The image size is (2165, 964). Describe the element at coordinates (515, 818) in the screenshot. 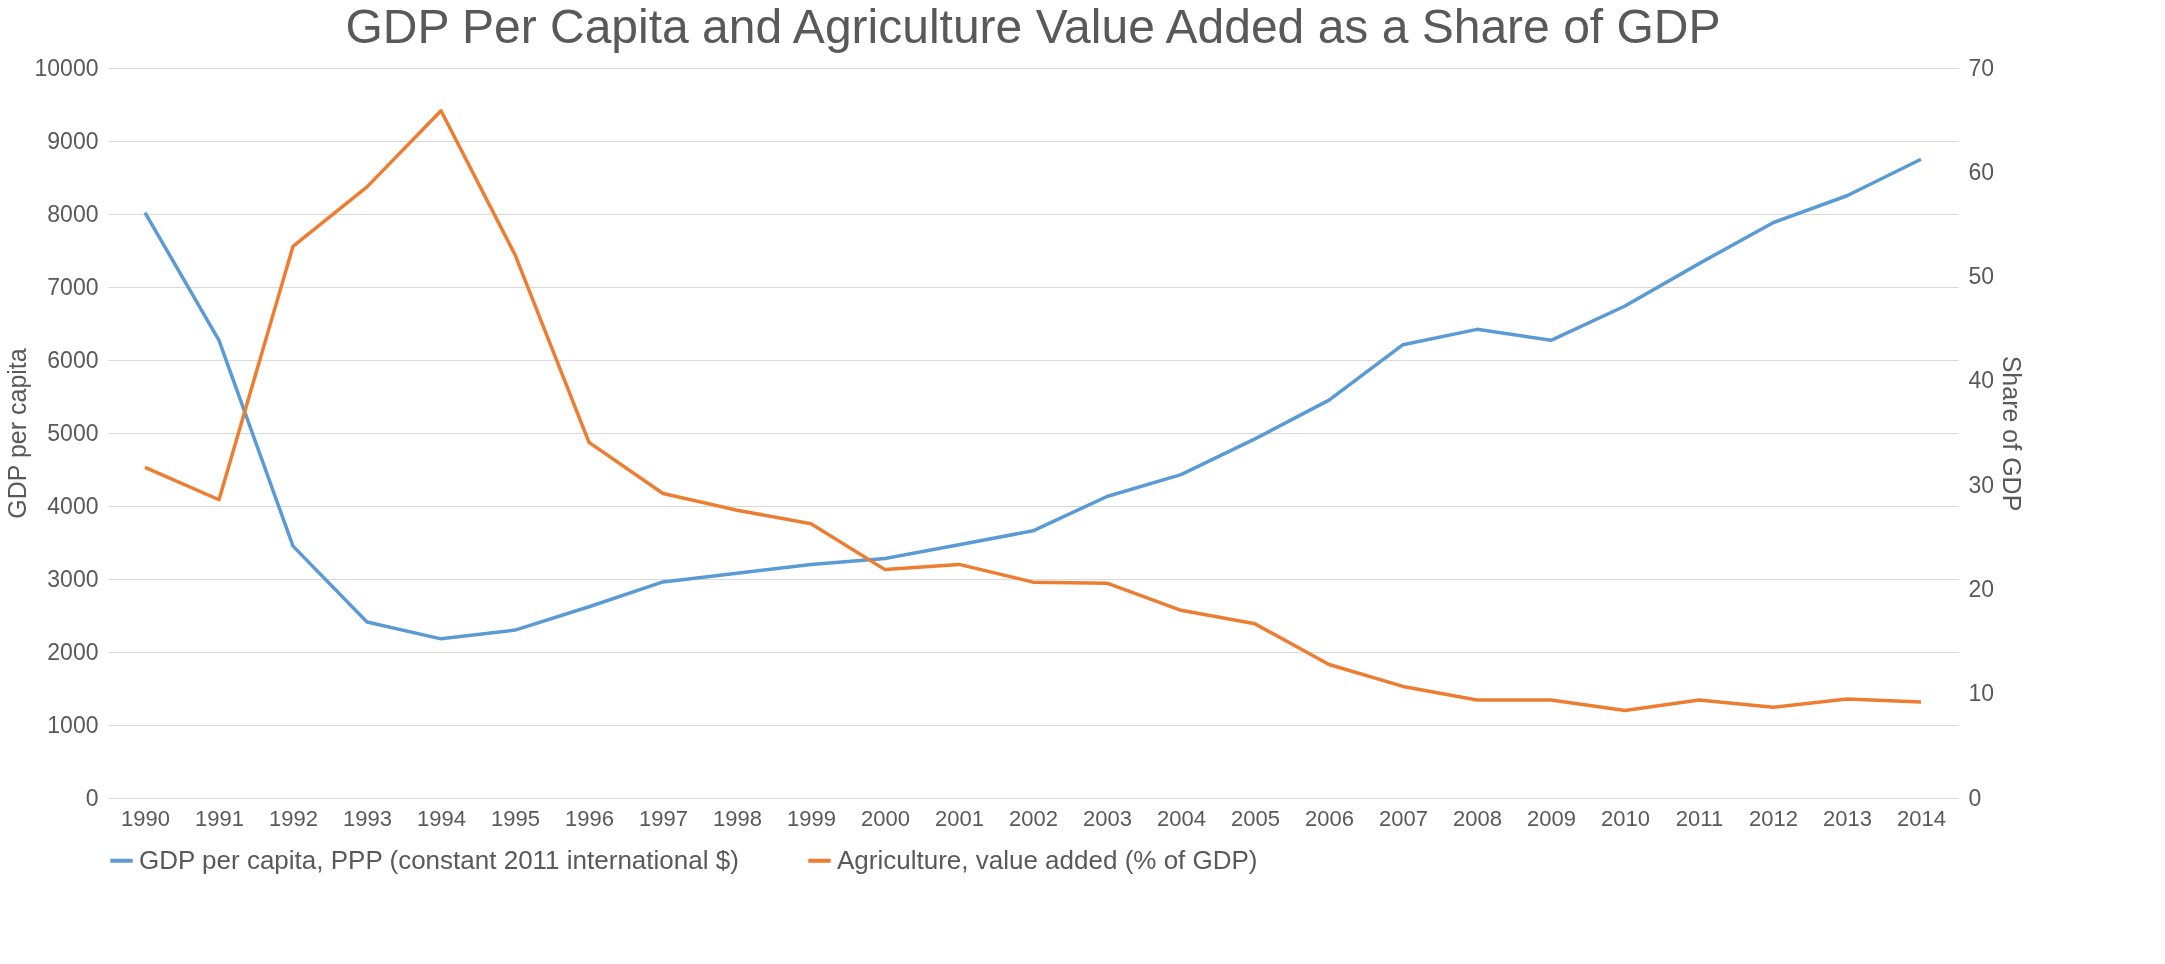

I see `x-tick-label: 1995` at that location.